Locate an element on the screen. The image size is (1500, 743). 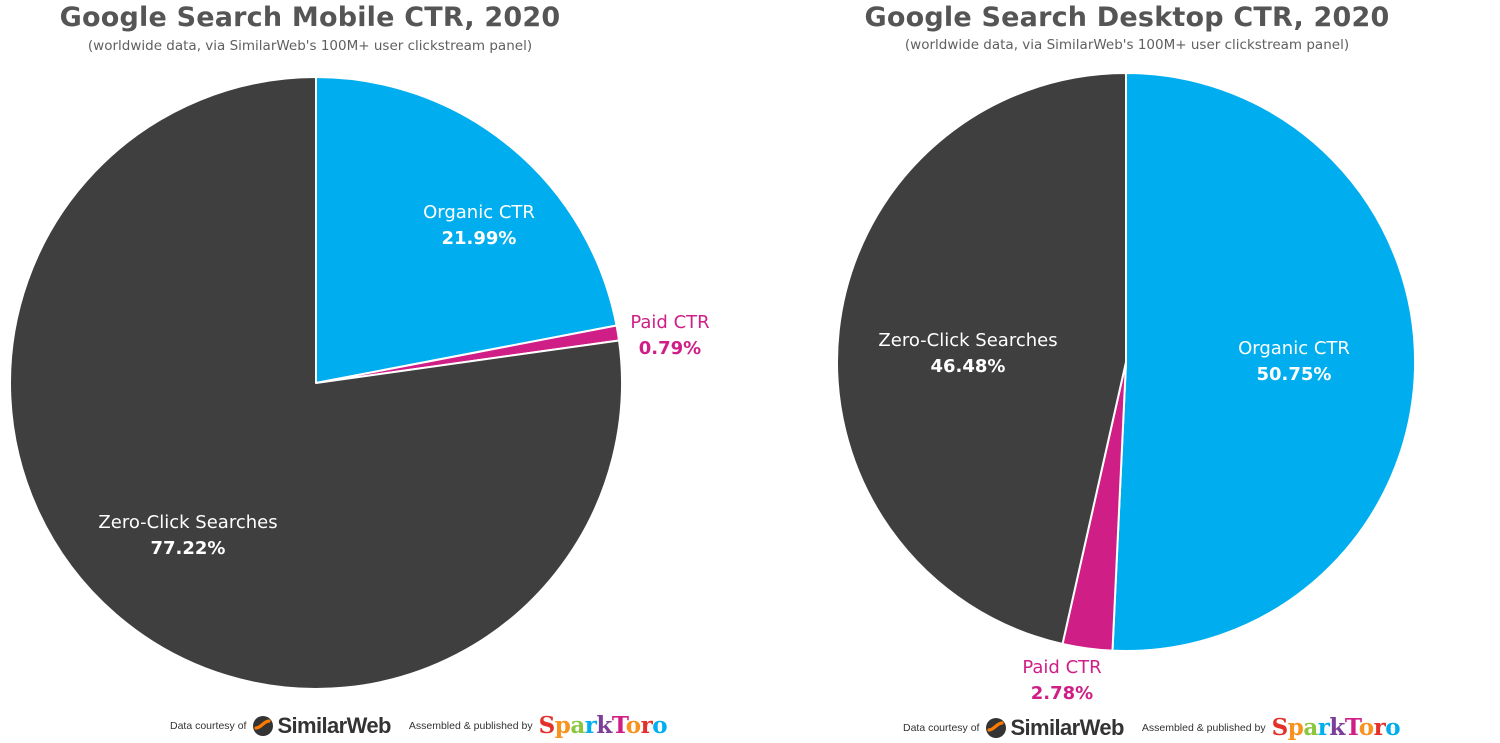
desktop-value-organic-ctr: 50.75% is located at coordinates (1294, 374).